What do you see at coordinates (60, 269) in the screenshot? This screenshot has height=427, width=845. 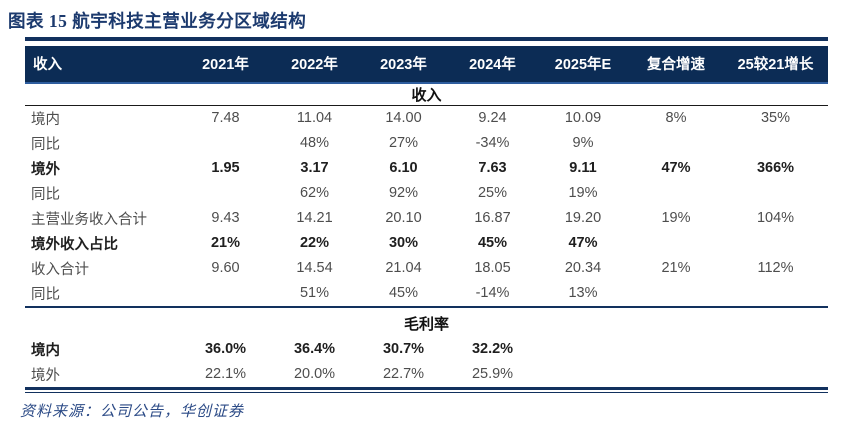 I see `row-label: 收入合计` at bounding box center [60, 269].